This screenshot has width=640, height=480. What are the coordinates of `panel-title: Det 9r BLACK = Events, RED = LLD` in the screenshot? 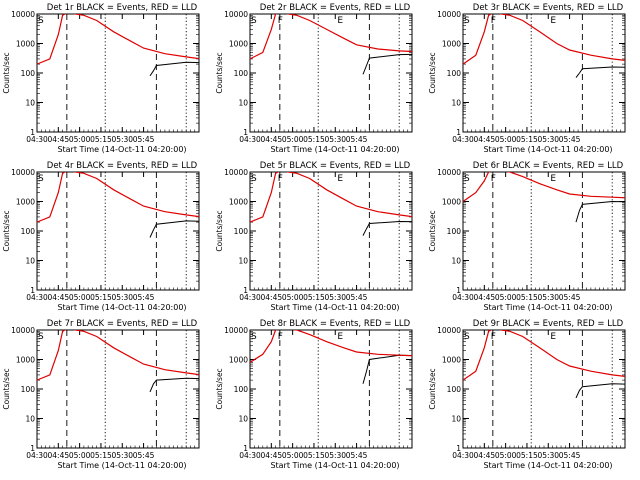 It's located at (548, 324).